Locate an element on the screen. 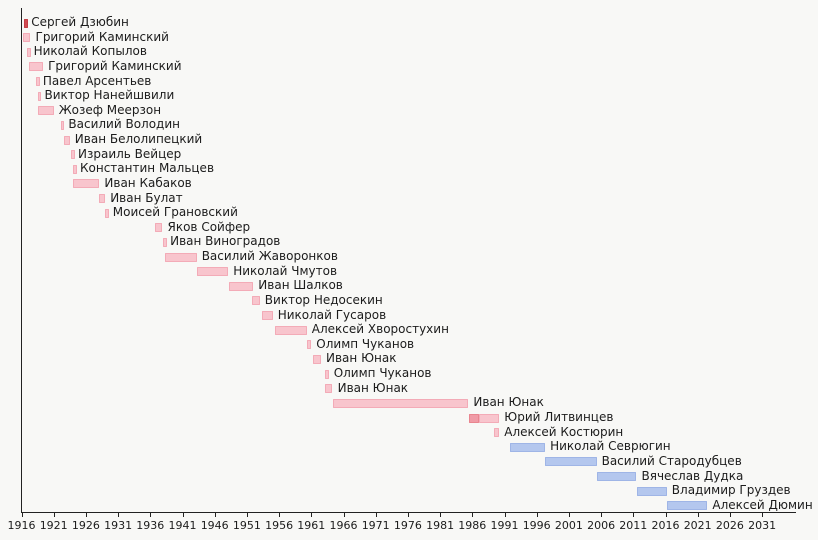 The height and width of the screenshot is (540, 818). person-name: Николай Копылов is located at coordinates (90, 51).